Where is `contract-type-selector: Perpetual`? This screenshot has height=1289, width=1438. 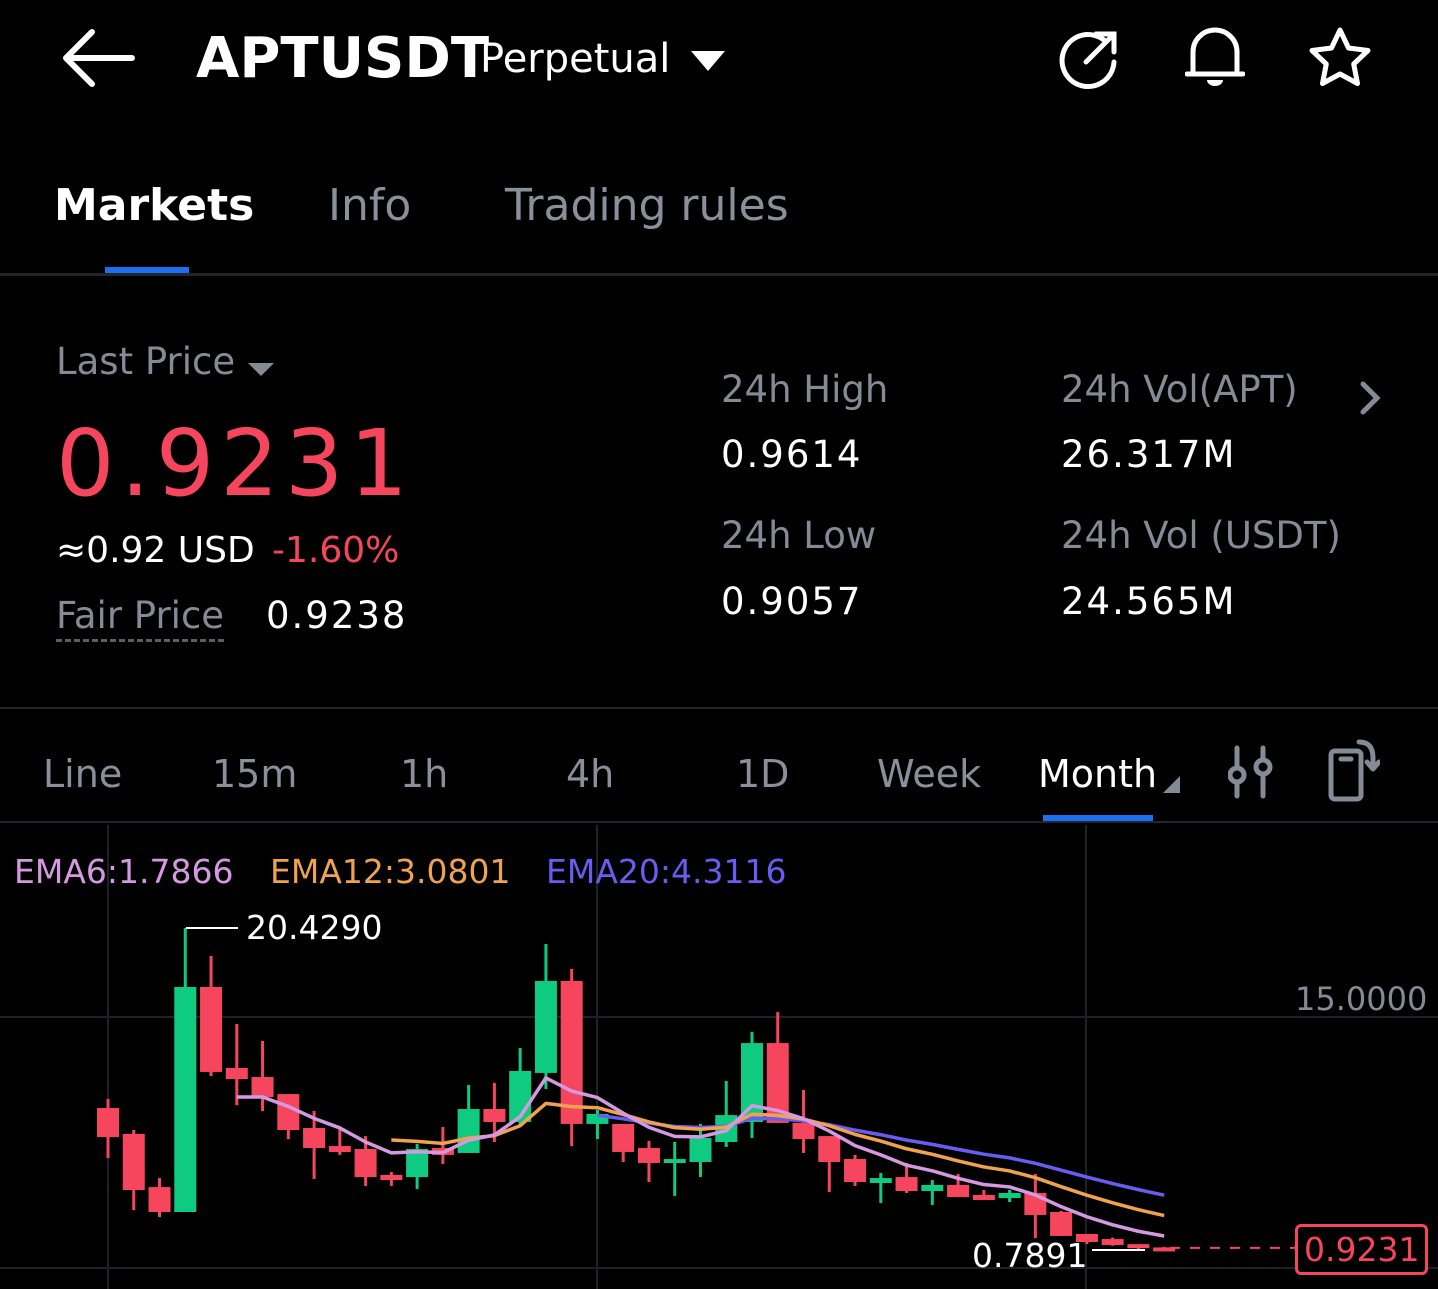 contract-type-selector: Perpetual is located at coordinates (603, 59).